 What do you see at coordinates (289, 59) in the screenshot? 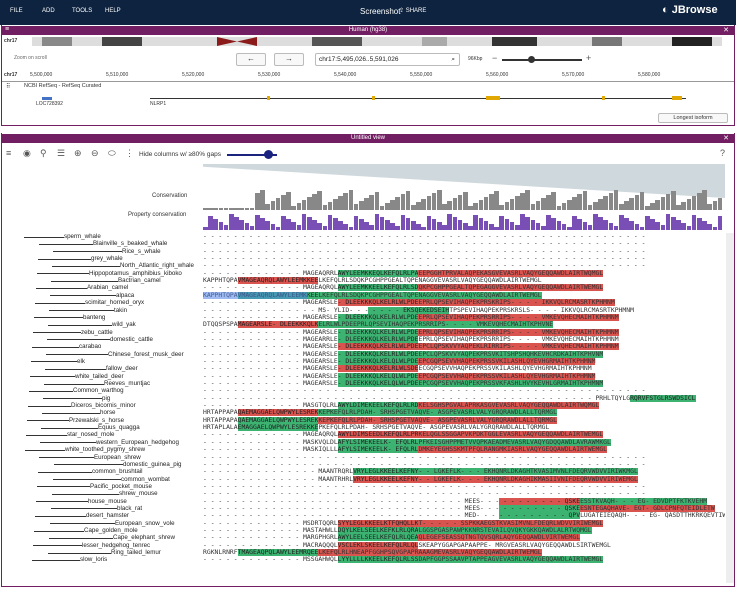
I see `pan-right-button: →` at bounding box center [289, 59].